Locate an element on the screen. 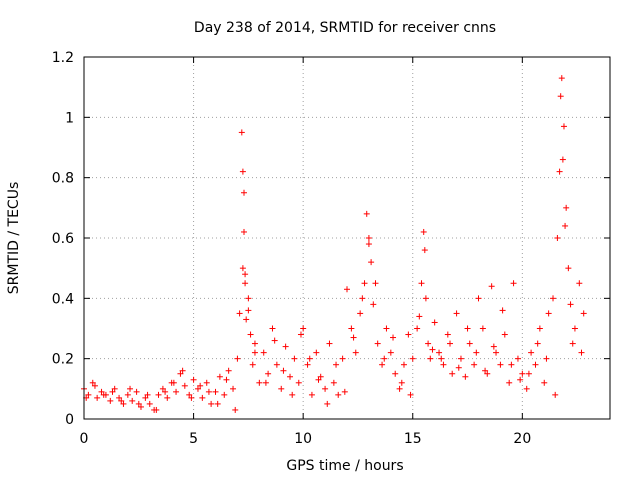 The width and height of the screenshot is (640, 480). x-tick-label: 0 is located at coordinates (84, 439).